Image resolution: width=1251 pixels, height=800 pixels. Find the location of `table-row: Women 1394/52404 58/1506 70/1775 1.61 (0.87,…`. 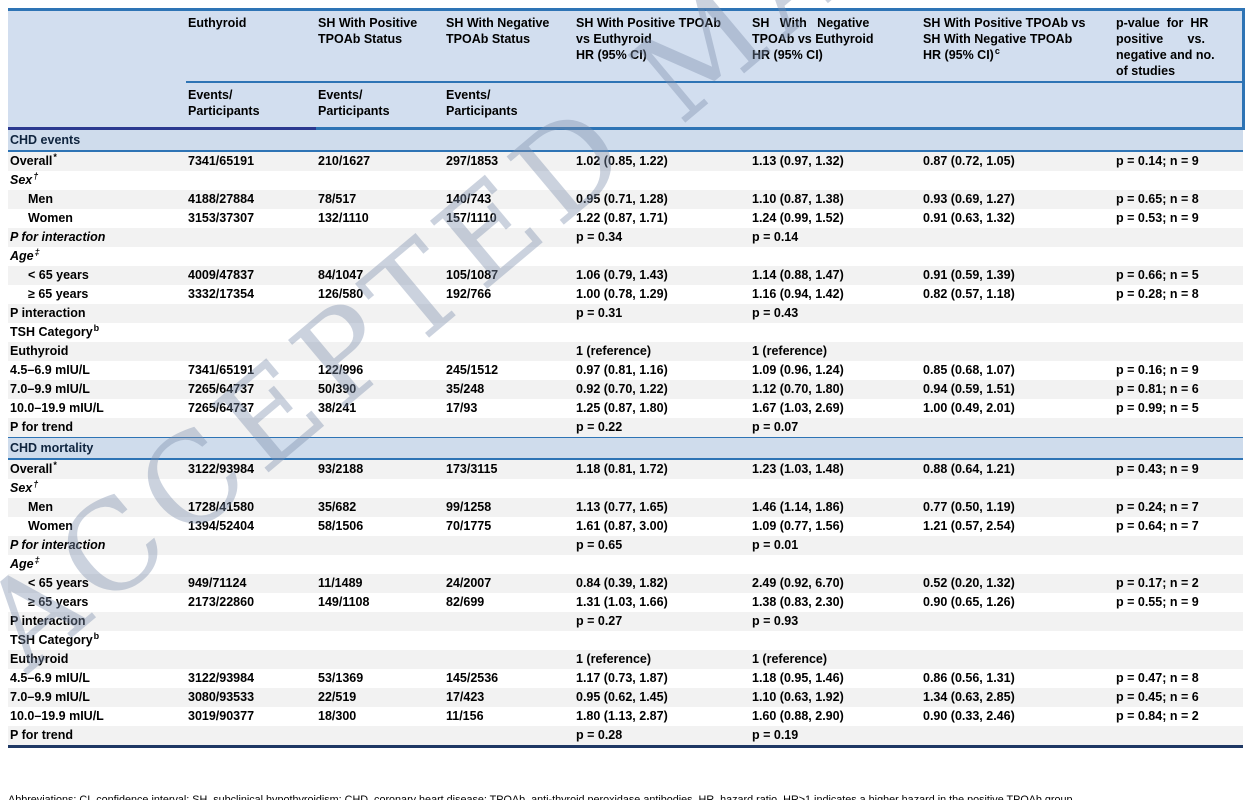

table-row: Women 1394/52404 58/1506 70/1775 1.61 (0.87,… is located at coordinates (625, 526).